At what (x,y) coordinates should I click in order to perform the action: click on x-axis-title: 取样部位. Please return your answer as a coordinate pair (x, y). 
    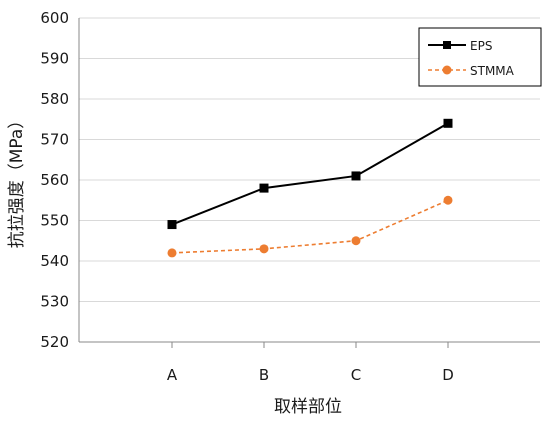
    Looking at the image, I should click on (308, 407).